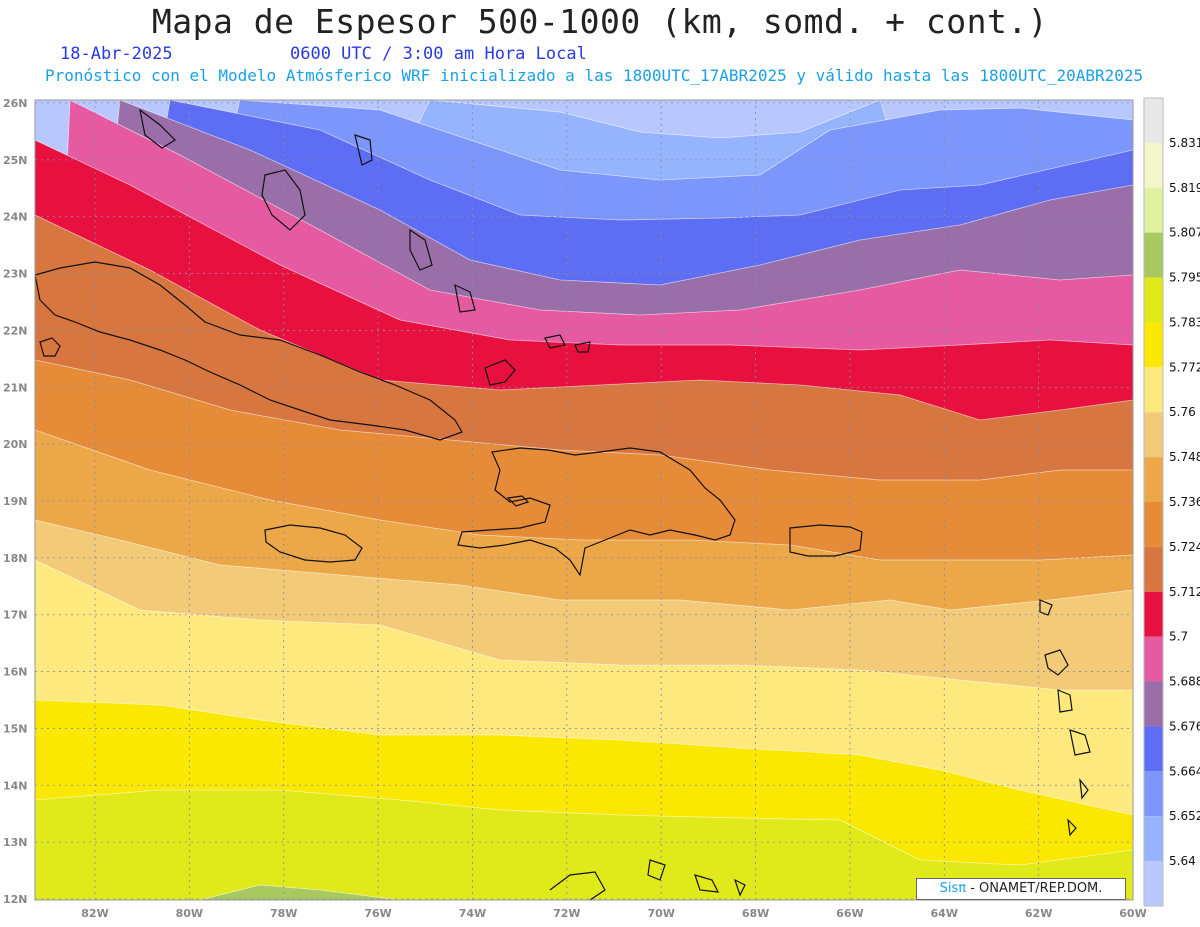 Image resolution: width=1200 pixels, height=927 pixels. Describe the element at coordinates (283, 200) in the screenshot. I see `andros-outline` at that location.